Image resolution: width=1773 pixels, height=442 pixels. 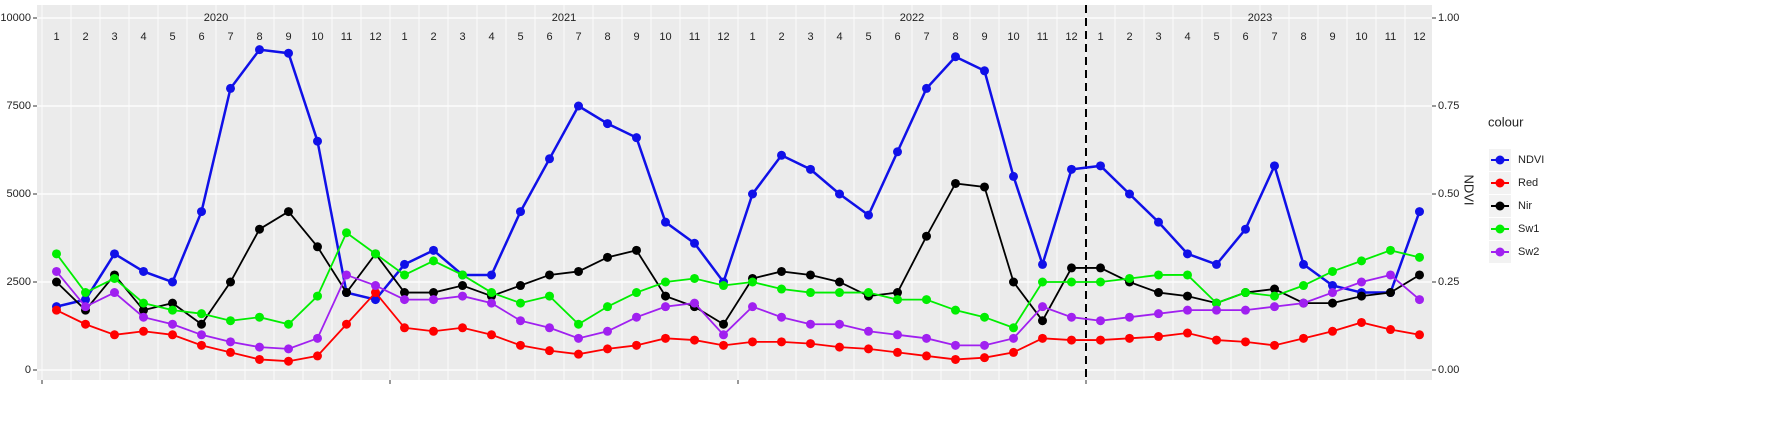 What do you see at coordinates (1448, 106) in the screenshot?
I see `y2-tick-label: 0.75` at bounding box center [1448, 106].